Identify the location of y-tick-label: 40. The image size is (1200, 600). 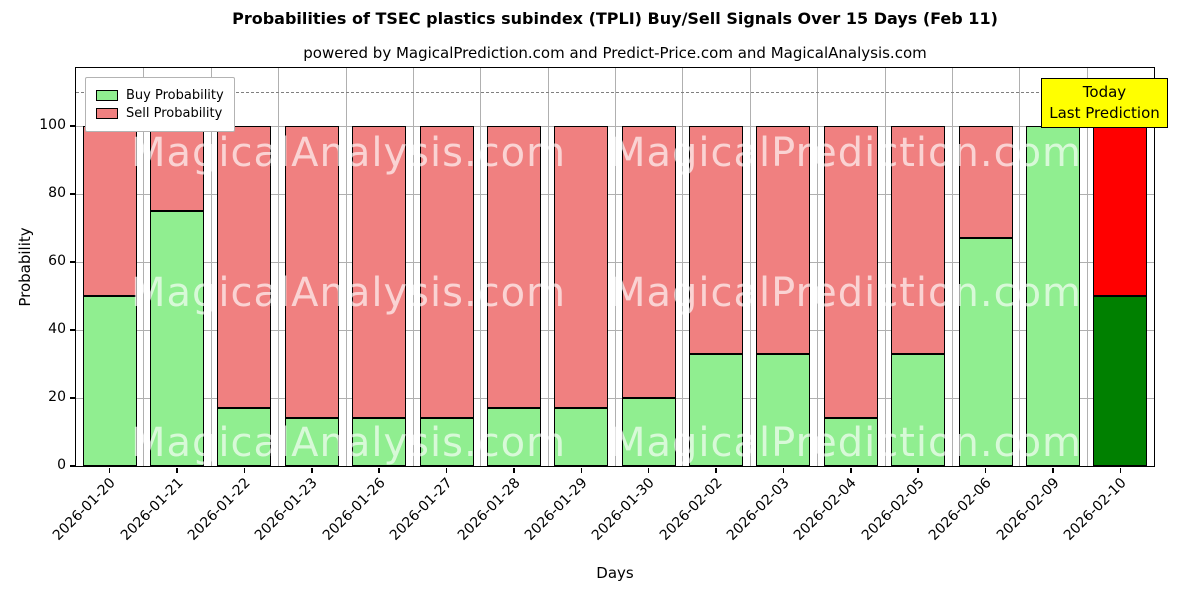
(57, 328).